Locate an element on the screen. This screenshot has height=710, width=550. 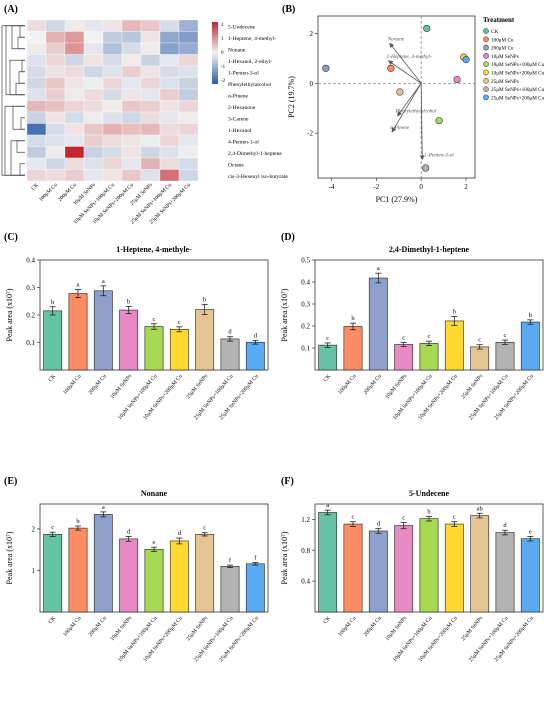
x-tick-label: 2 is located at coordinates (466, 187).